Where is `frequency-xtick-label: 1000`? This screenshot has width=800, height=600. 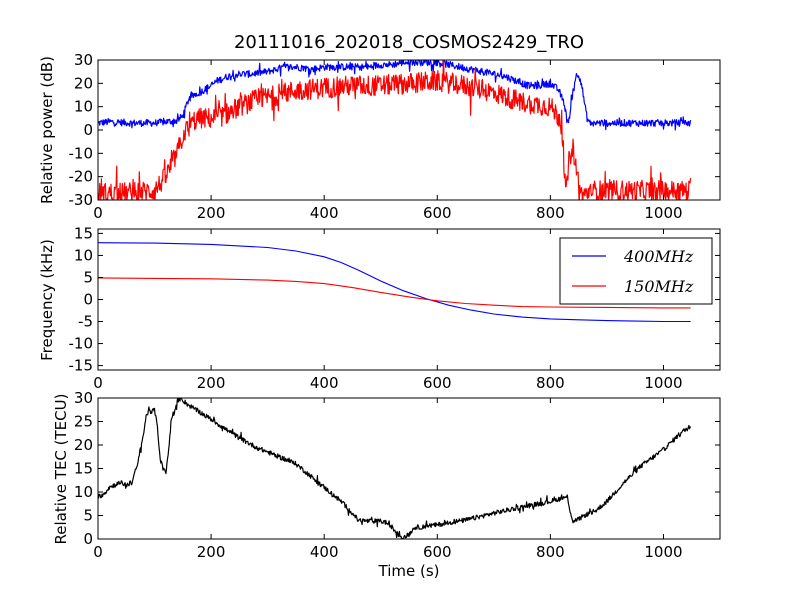
frequency-xtick-label: 1000 is located at coordinates (663, 383).